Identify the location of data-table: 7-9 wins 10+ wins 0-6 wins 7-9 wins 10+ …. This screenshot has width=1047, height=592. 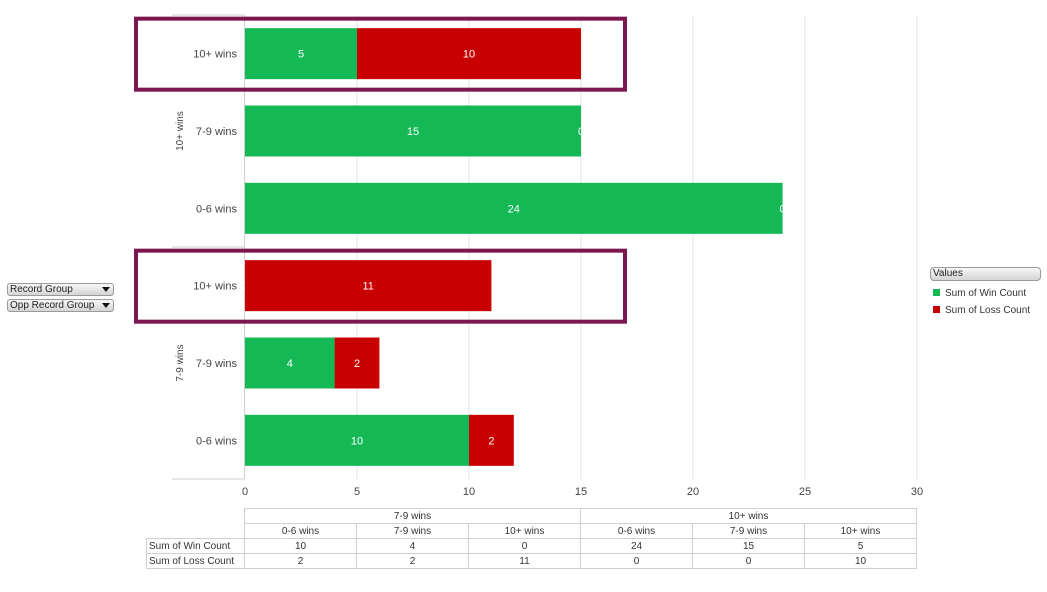
(531, 538).